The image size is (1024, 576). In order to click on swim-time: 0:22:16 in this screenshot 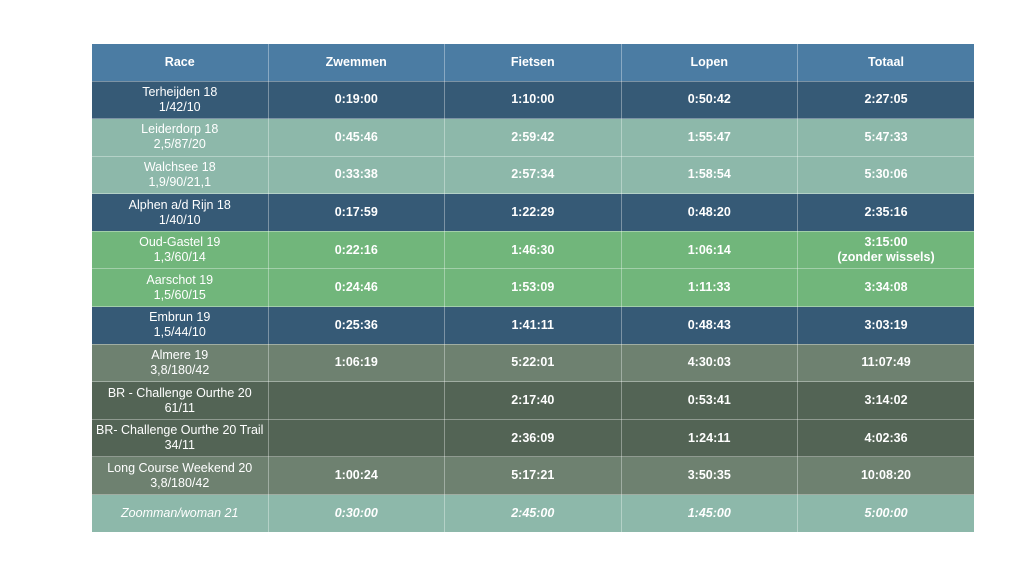, I will do `click(356, 250)`.